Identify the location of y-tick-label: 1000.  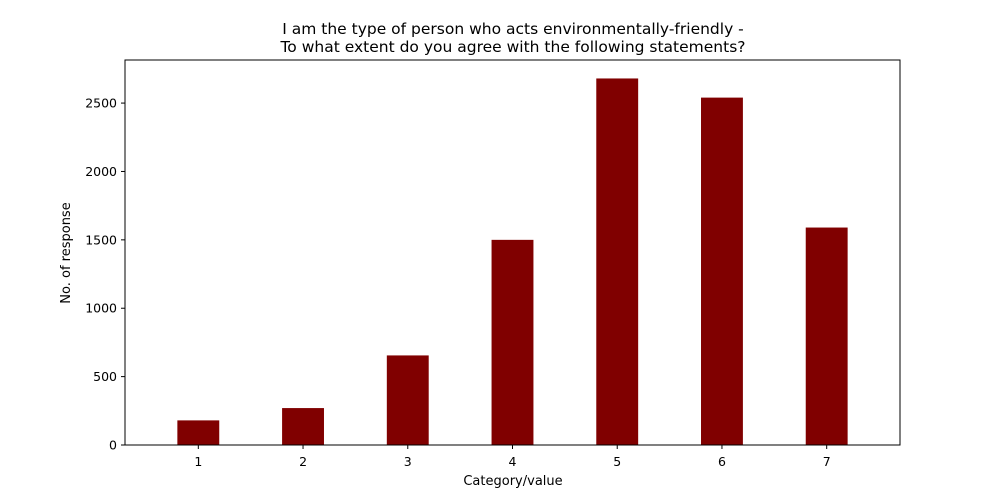
(101, 308).